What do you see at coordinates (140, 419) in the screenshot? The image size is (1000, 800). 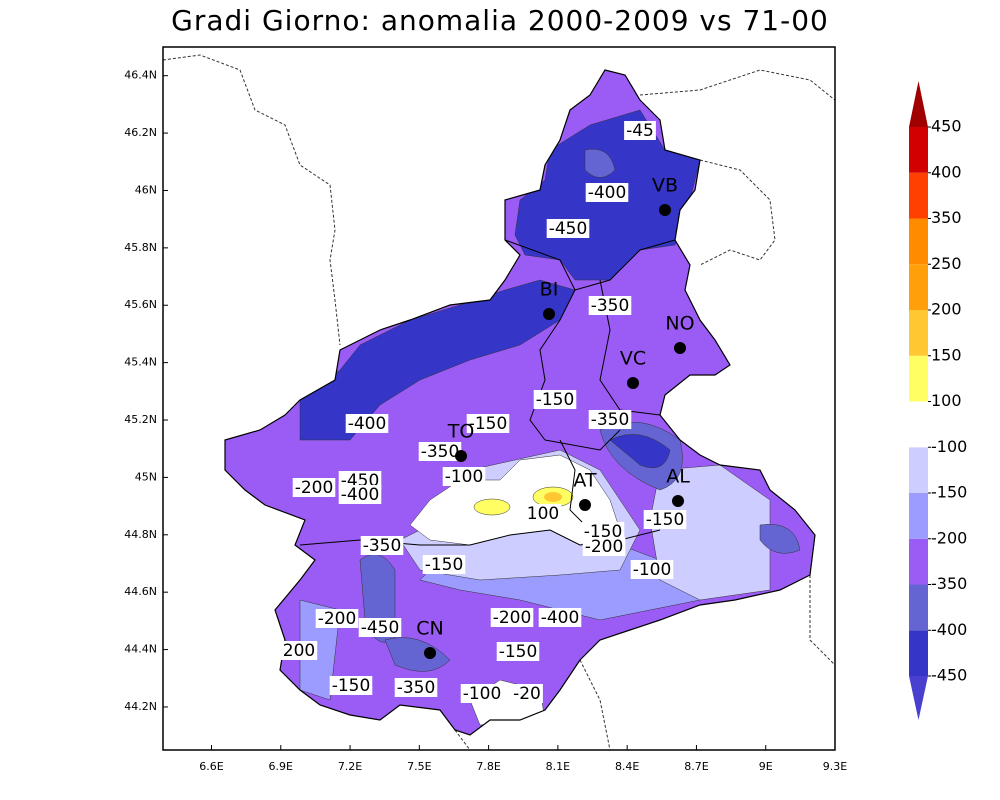 I see `y-tick-label: 45.2N` at bounding box center [140, 419].